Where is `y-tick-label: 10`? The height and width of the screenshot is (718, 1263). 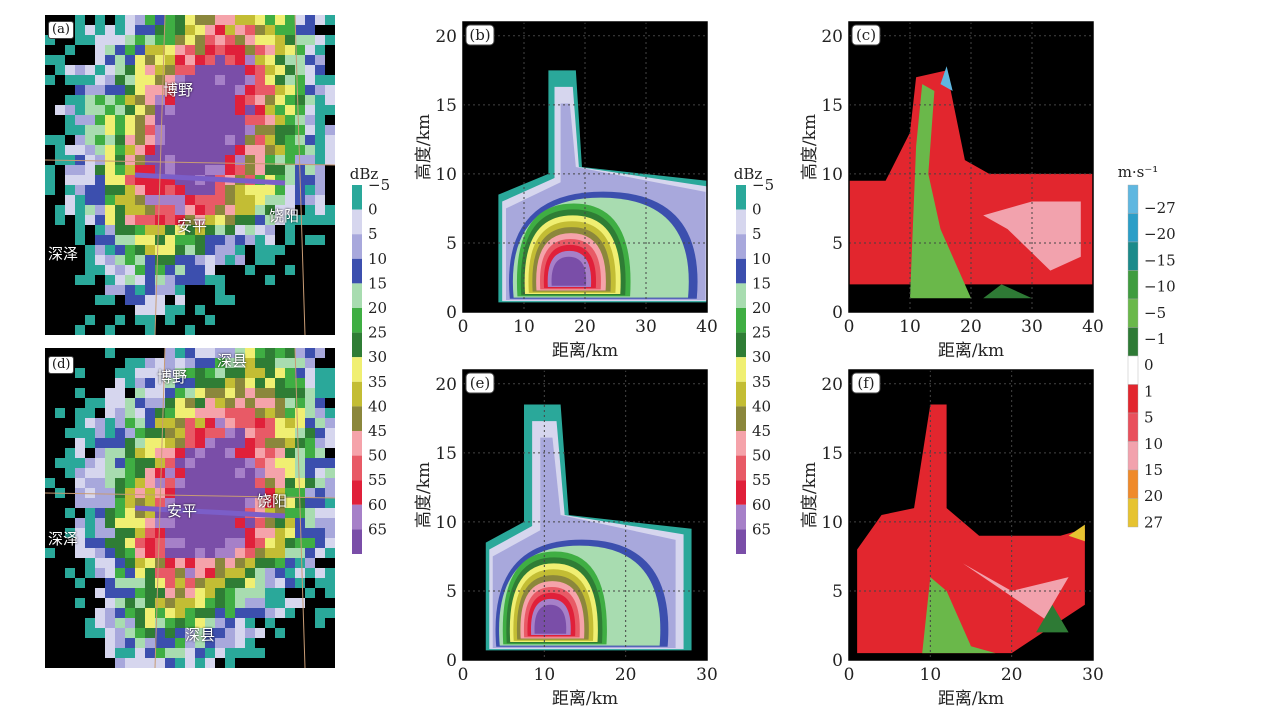
y-tick-label: 10 is located at coordinates (832, 175).